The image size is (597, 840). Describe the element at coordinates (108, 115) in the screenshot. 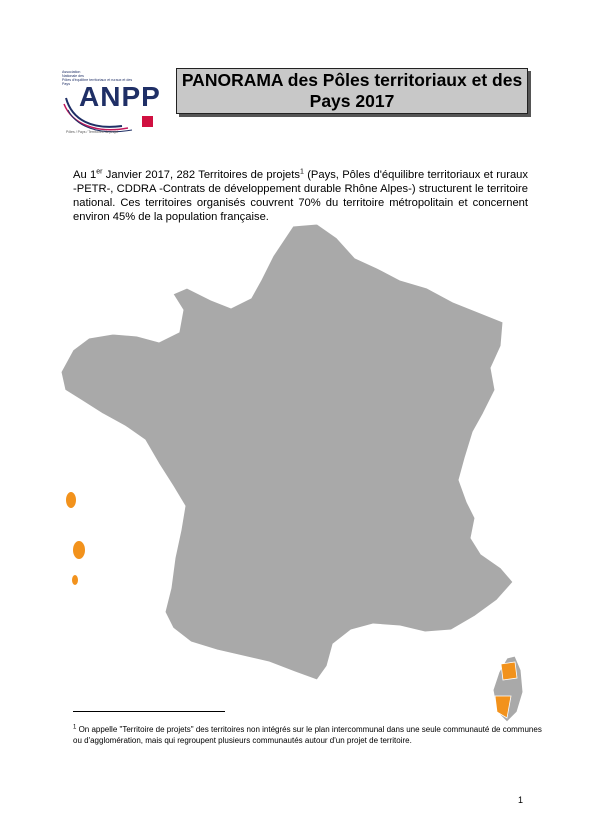

I see `logo-swoosh-icon` at that location.